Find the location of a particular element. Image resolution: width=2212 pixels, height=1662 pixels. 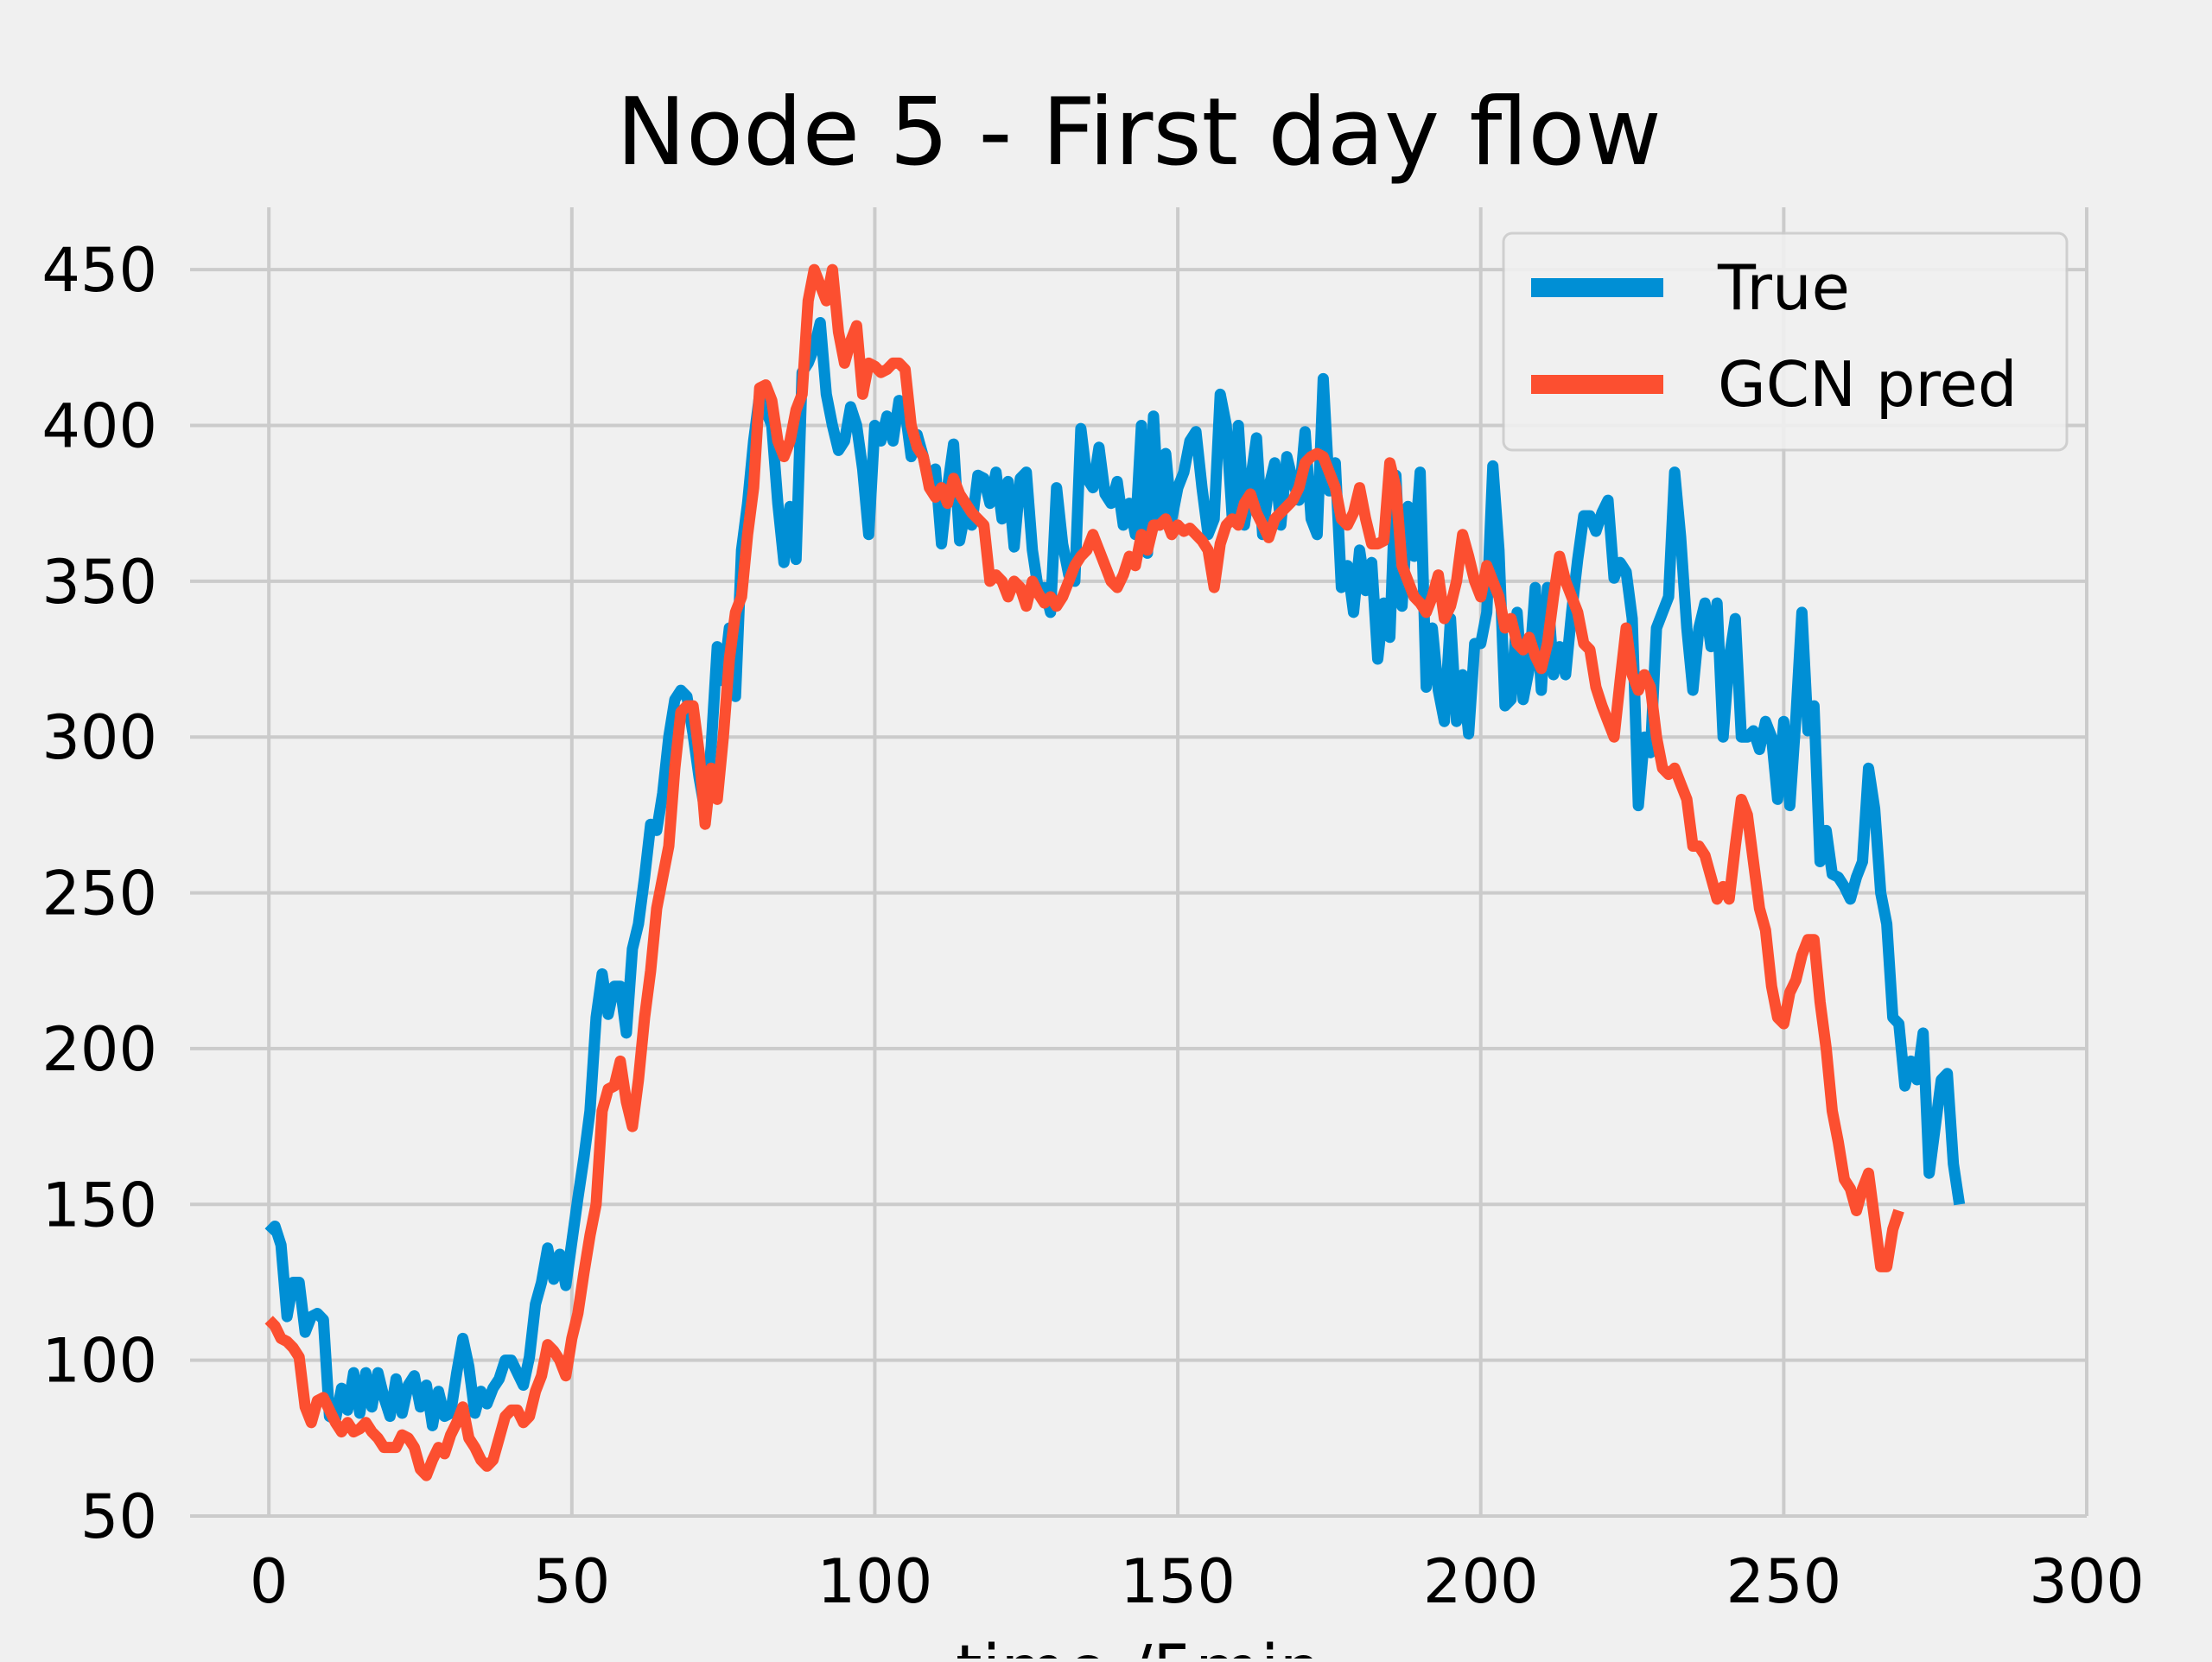

chart-title: Node 5 - First day flow is located at coordinates (1139, 133).